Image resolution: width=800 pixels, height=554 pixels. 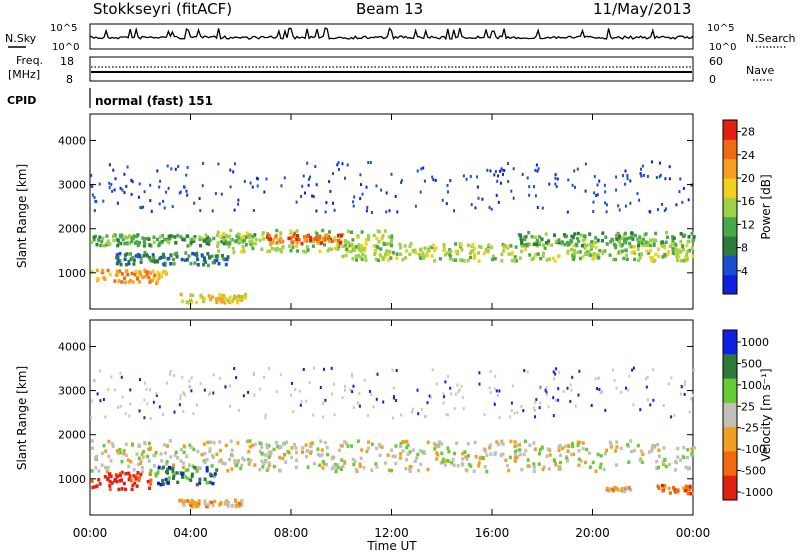 I want to click on velocity-colorbar-swatch, so click(x=730, y=464).